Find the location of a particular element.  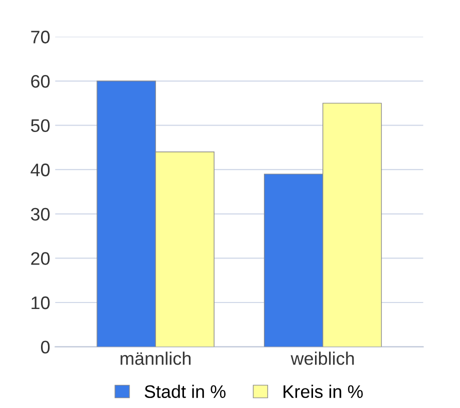

y-tick-label: 0 is located at coordinates (45, 347).